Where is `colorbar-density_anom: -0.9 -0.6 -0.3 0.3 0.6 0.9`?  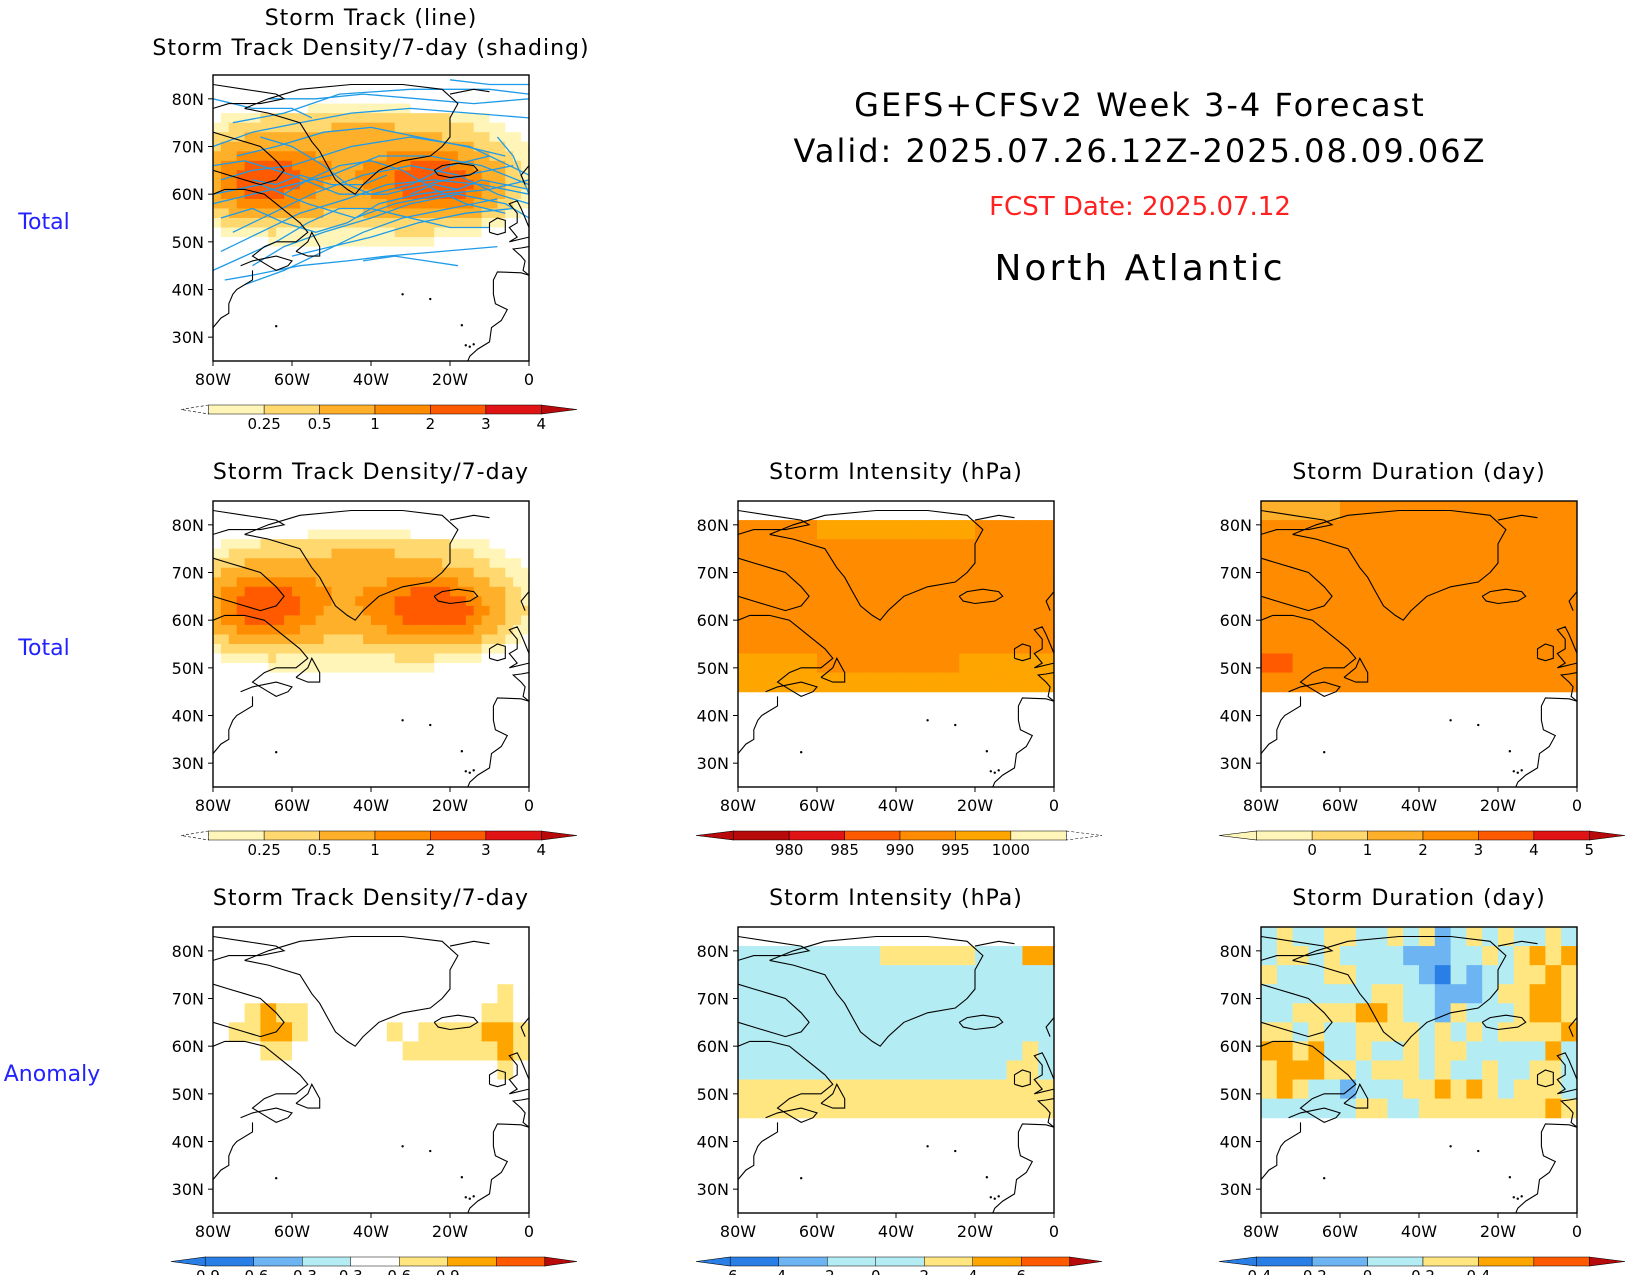 colorbar-density_anom: -0.9 -0.6 -0.3 0.3 0.6 0.9 is located at coordinates (374, 1267).